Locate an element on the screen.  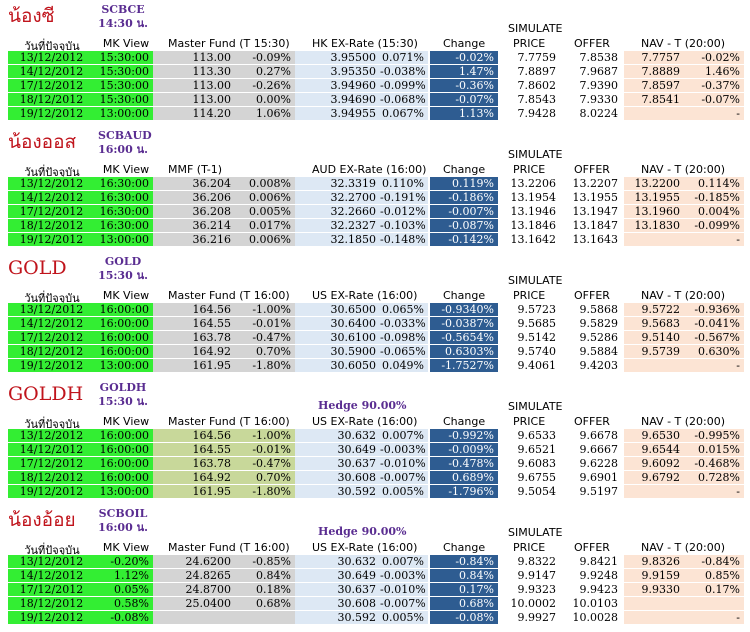
table-cell: 9.6530 is located at coordinates (654, 435).